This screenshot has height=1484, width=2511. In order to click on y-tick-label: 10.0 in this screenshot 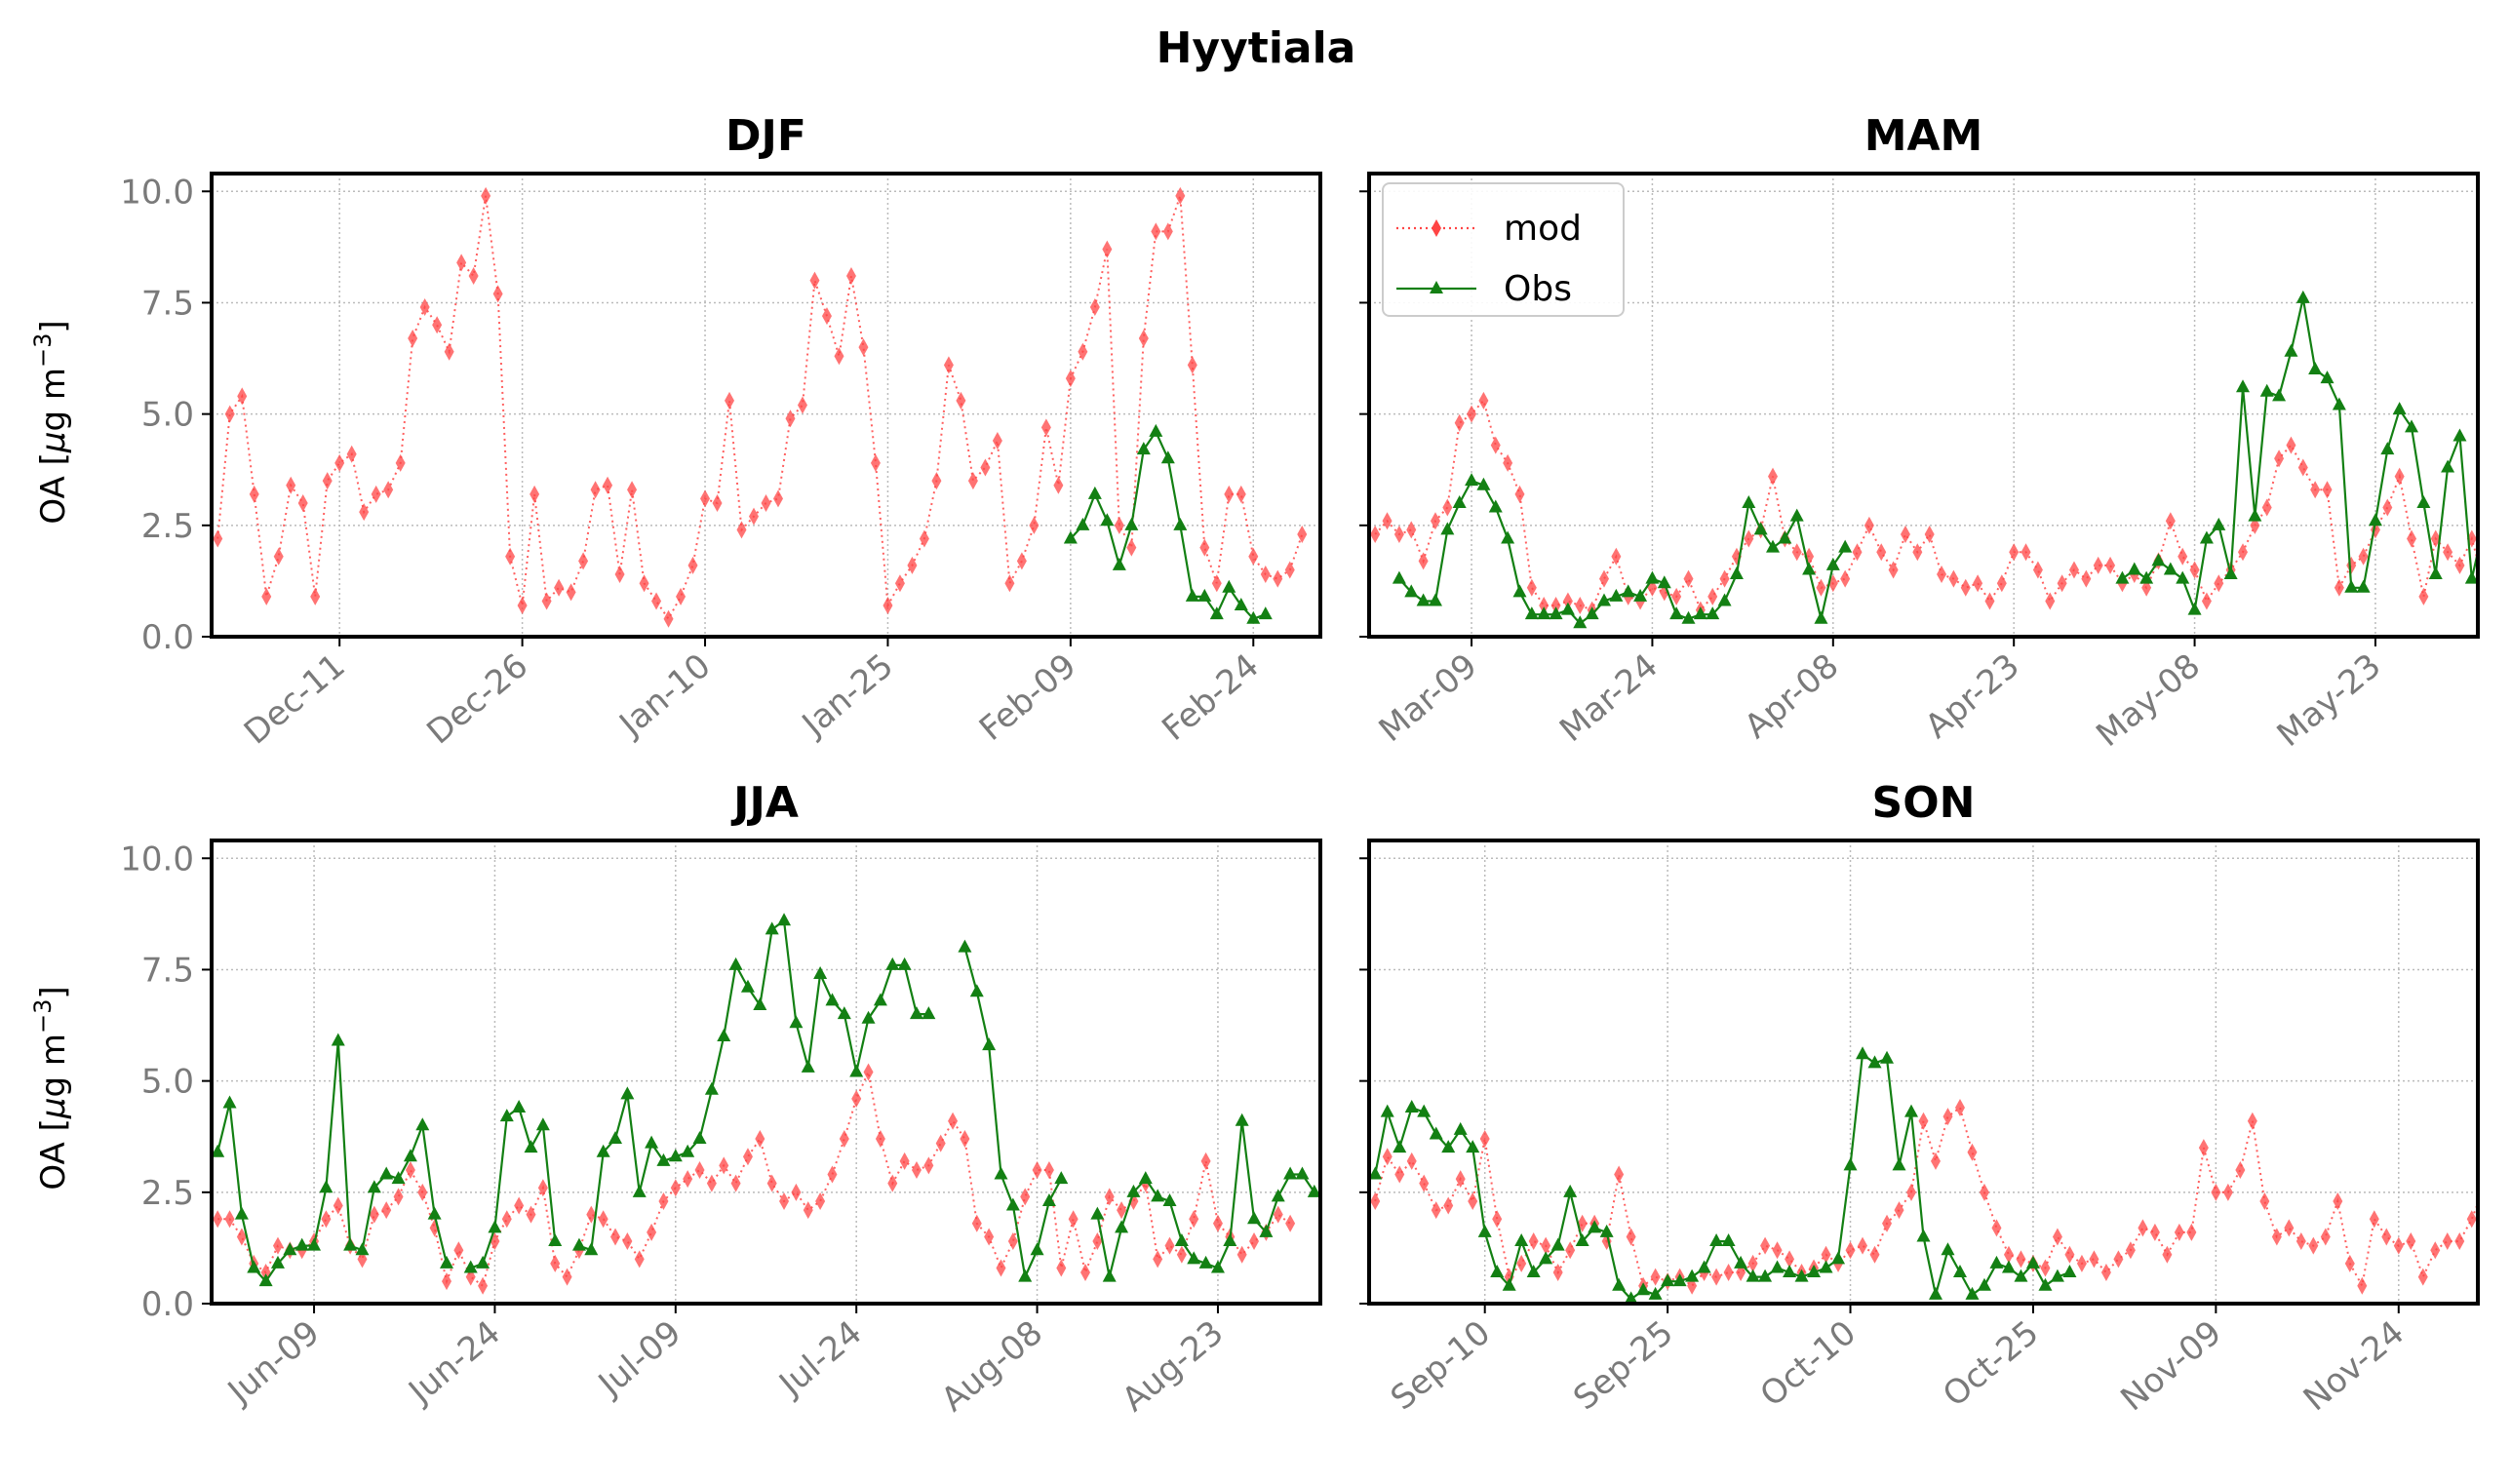, I will do `click(157, 859)`.